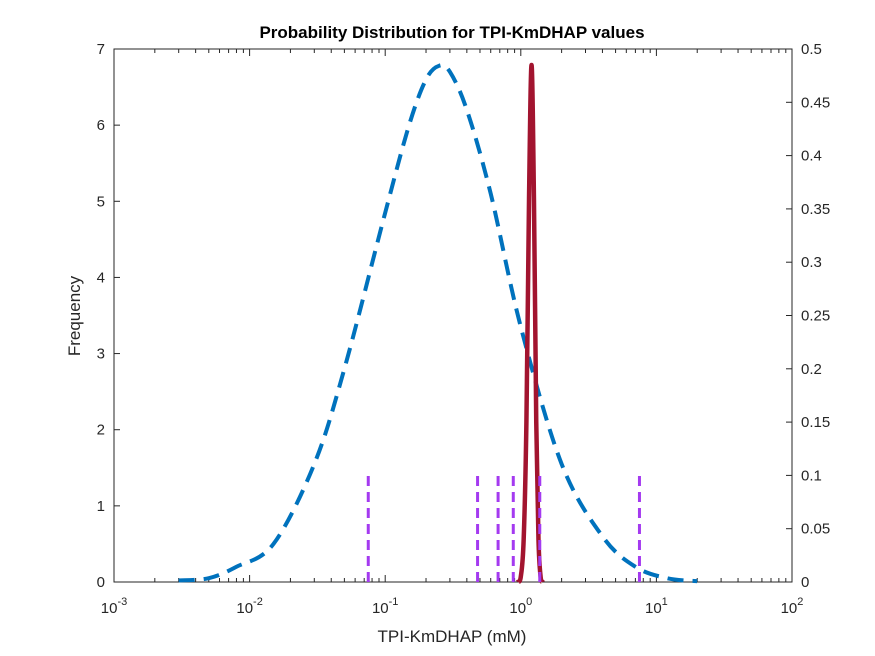 This screenshot has height=656, width=875. What do you see at coordinates (805, 582) in the screenshot?
I see `right-y-tick-label: 0` at bounding box center [805, 582].